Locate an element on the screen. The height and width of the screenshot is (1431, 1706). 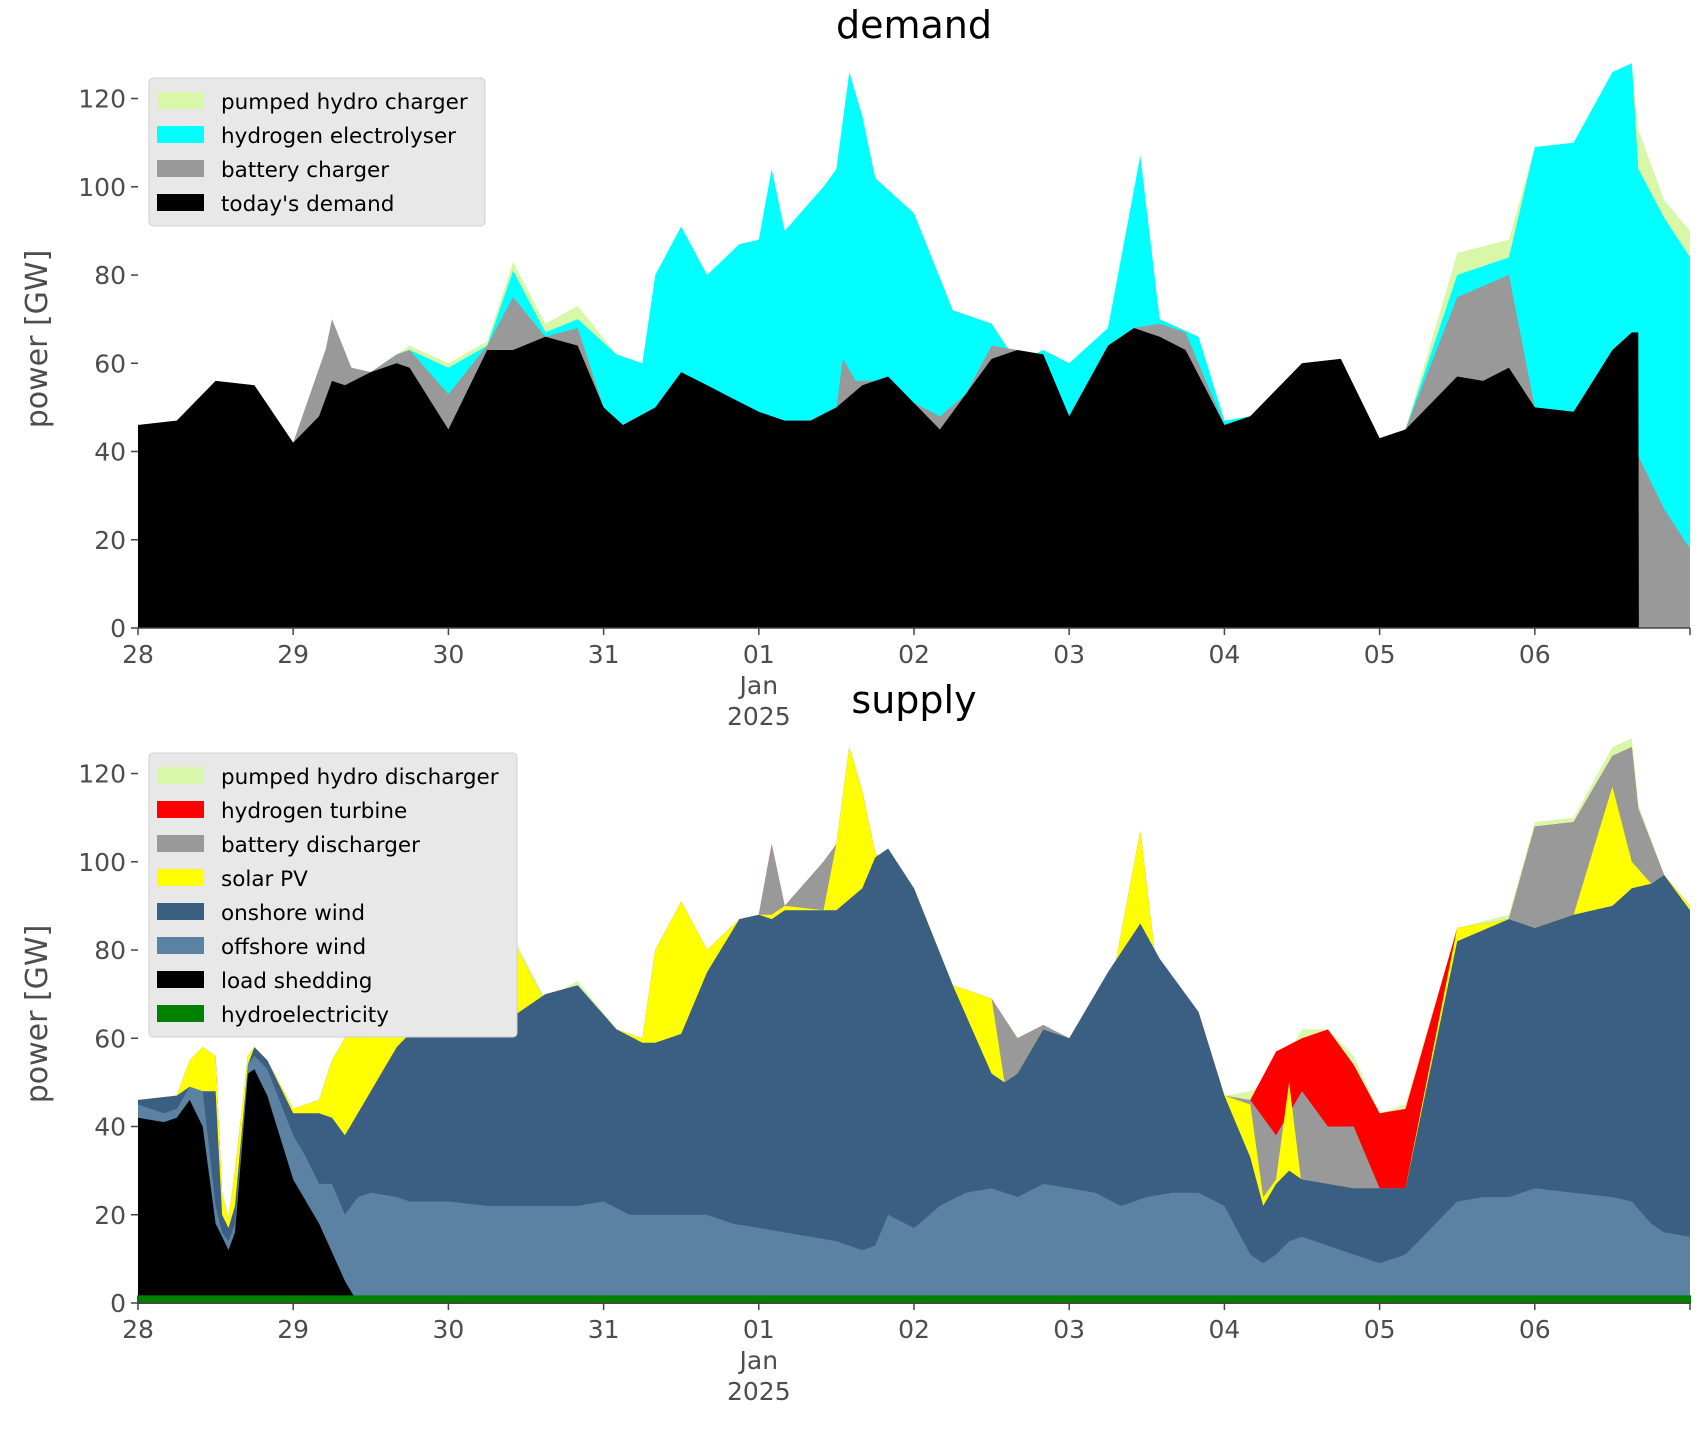
legend-label: battery charger is located at coordinates (305, 170).